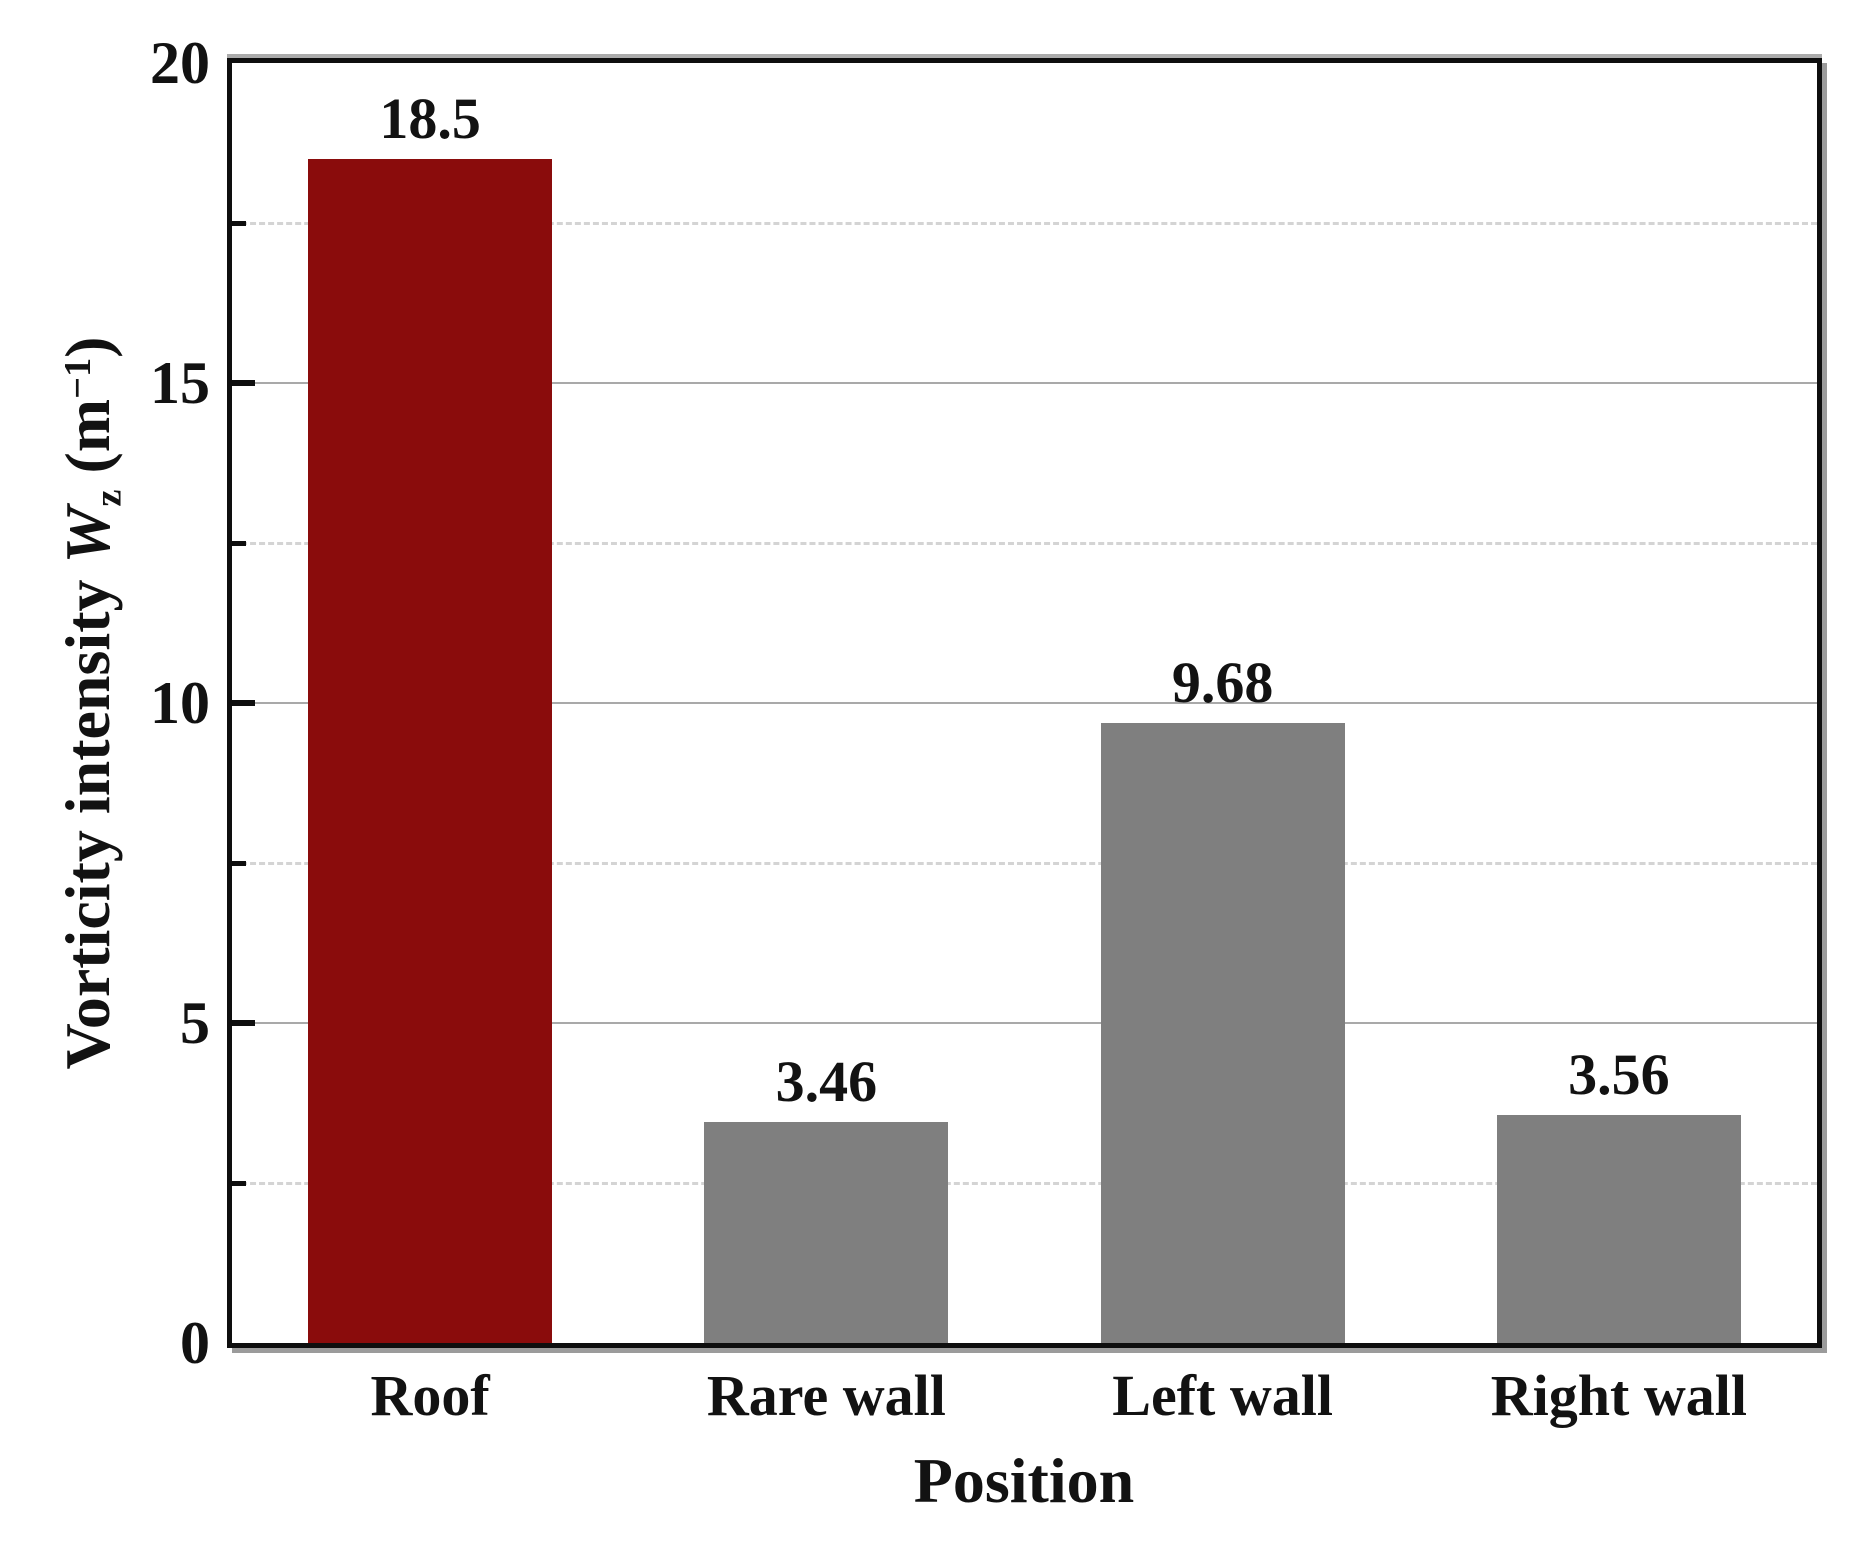 This screenshot has width=1875, height=1542. What do you see at coordinates (1222, 1395) in the screenshot?
I see `x-axis-tick-label: Left wall` at bounding box center [1222, 1395].